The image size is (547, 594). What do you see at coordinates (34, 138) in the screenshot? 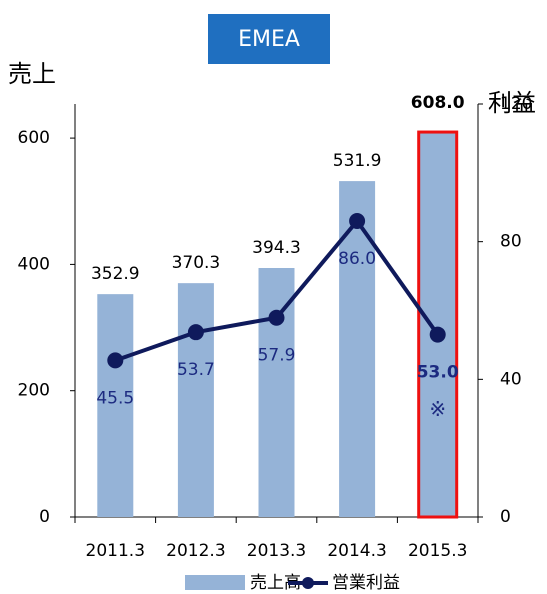
I see `y-tick-label: 600` at bounding box center [34, 138].